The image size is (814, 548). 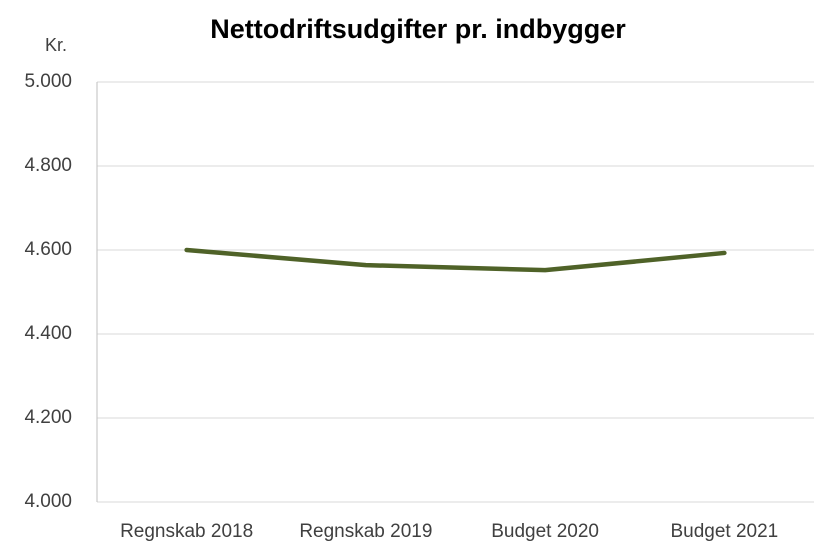 I want to click on y-tick-label: 4.400, so click(x=48, y=333).